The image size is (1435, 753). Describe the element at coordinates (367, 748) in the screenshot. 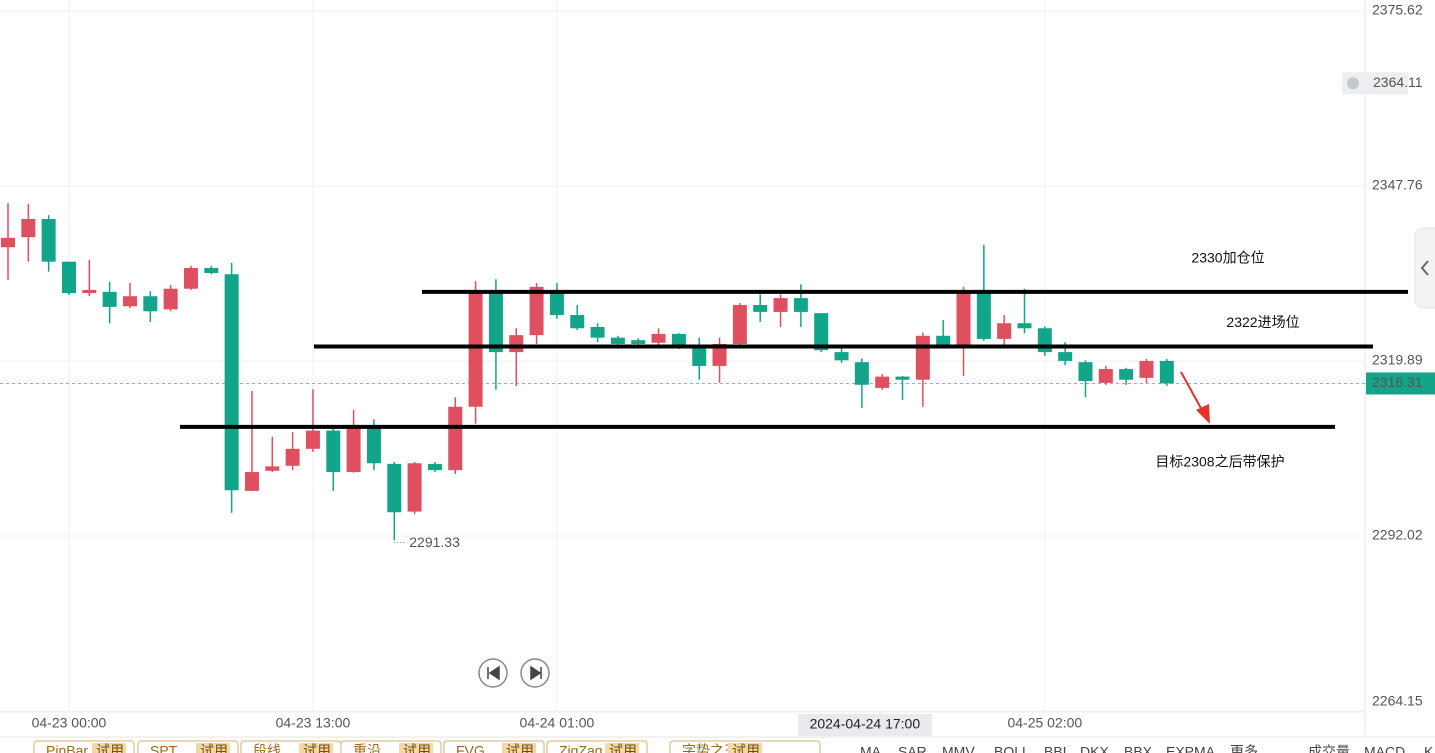

I see `plugin-name: 重沿` at that location.